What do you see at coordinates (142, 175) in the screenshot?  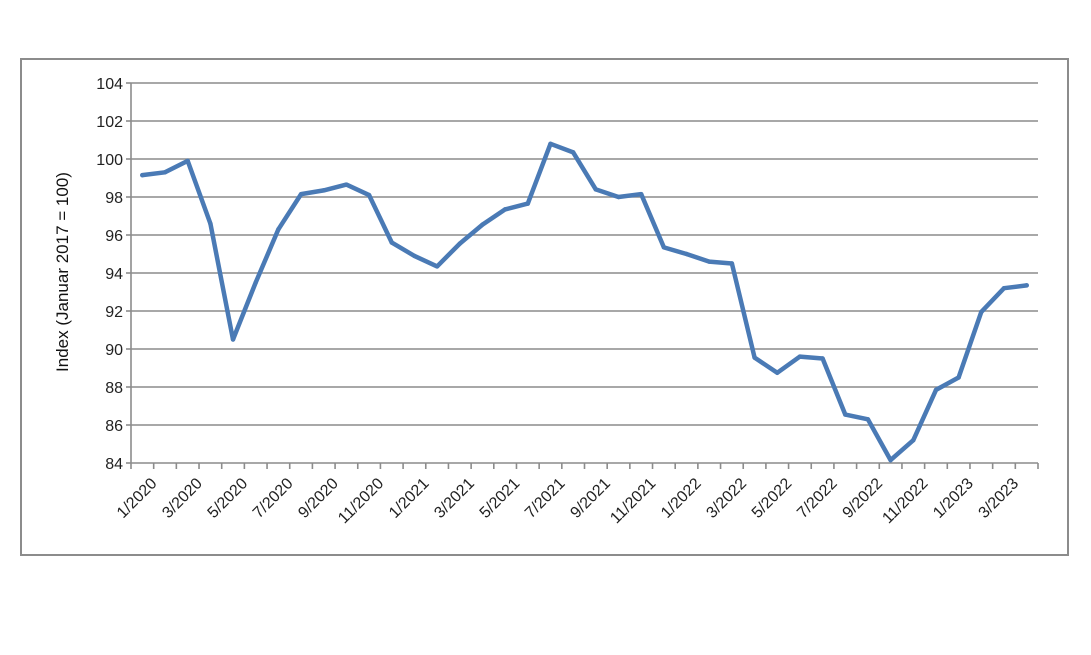 I see `data-point-1-2020` at bounding box center [142, 175].